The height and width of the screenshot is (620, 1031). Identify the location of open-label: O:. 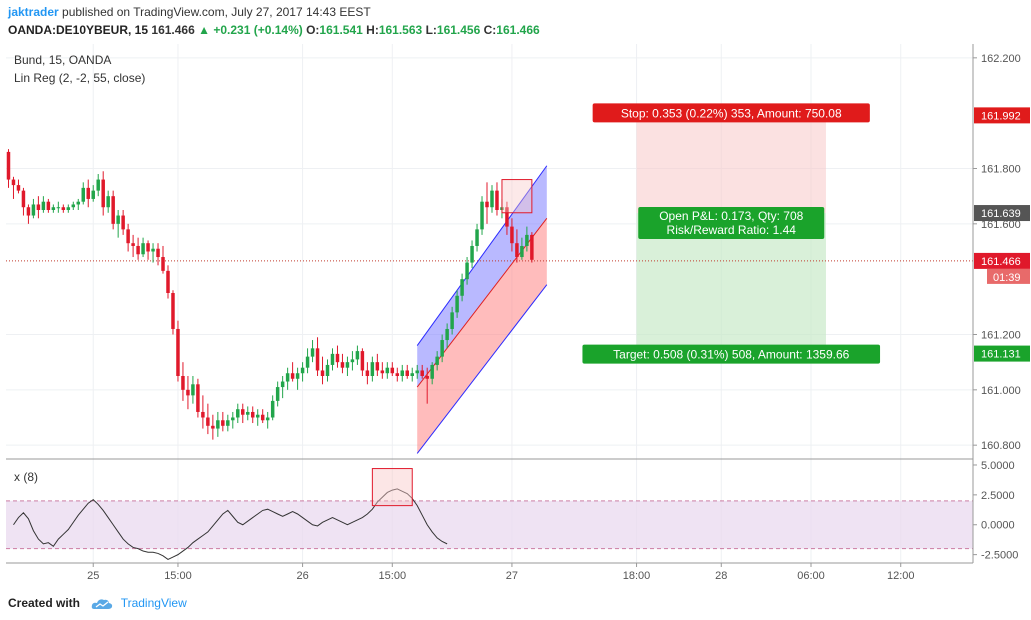
(313, 30).